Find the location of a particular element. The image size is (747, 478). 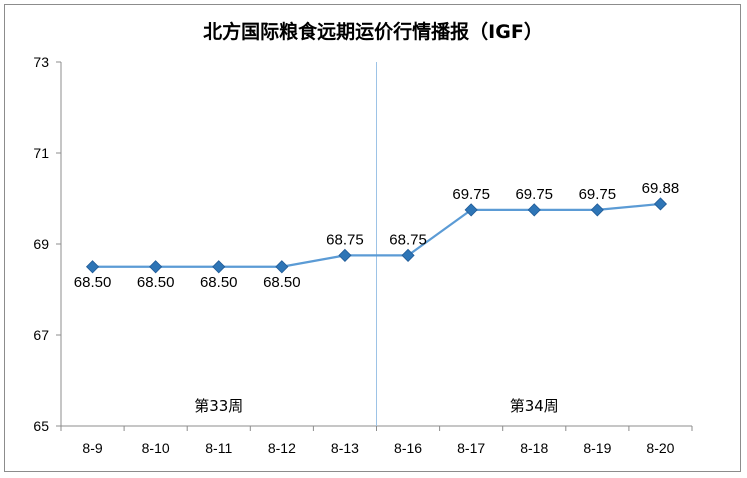

week-label: 第34周 is located at coordinates (534, 406).